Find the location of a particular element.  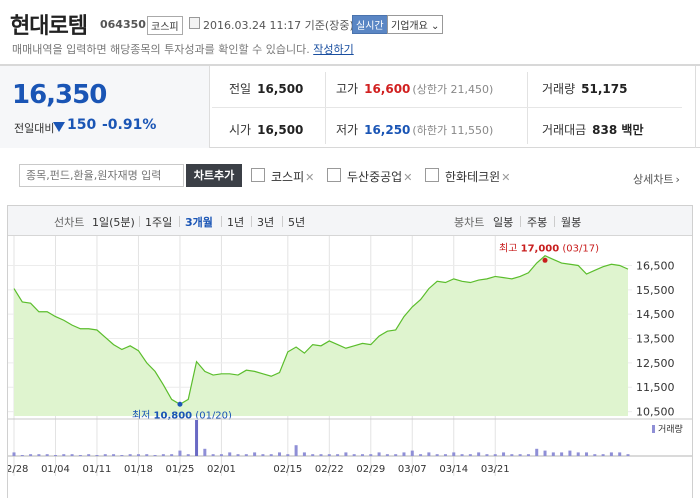

compare-bar: 차트추가 코스피✕ 두산중공업✕ 한화테크윈✕ 상세차트 is located at coordinates (350, 178).